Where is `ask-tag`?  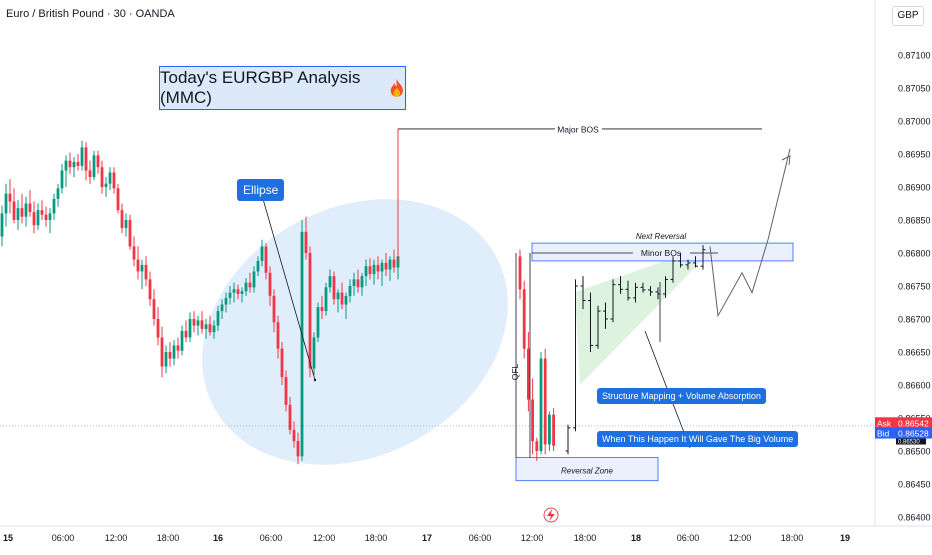 ask-tag is located at coordinates (903, 423).